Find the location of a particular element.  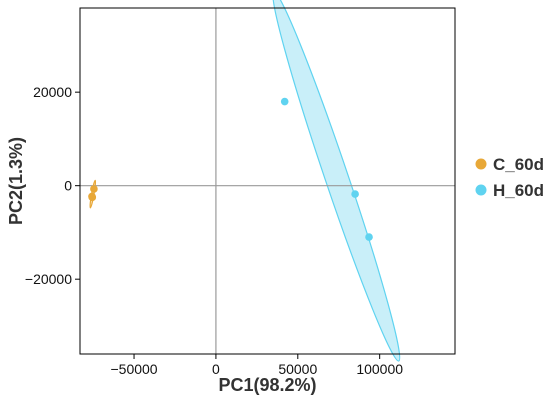

legend-label-h-60d: H_60d is located at coordinates (518, 190).